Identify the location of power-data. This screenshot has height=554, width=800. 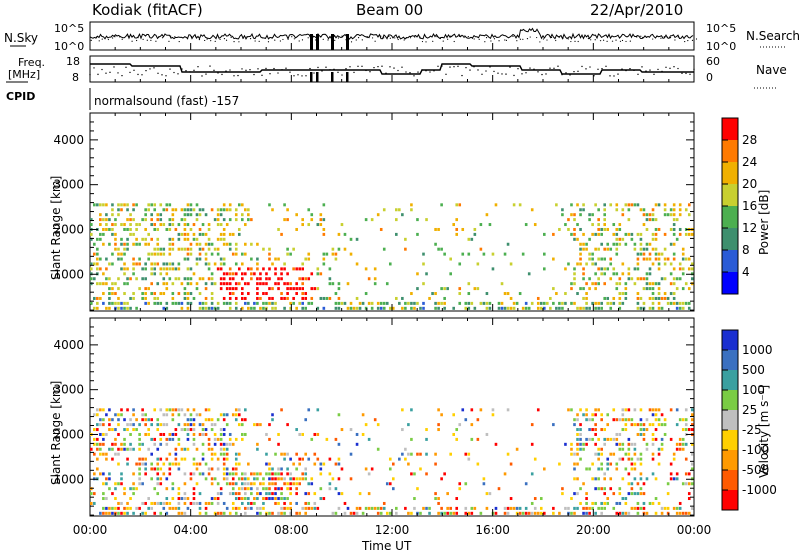
(392, 256).